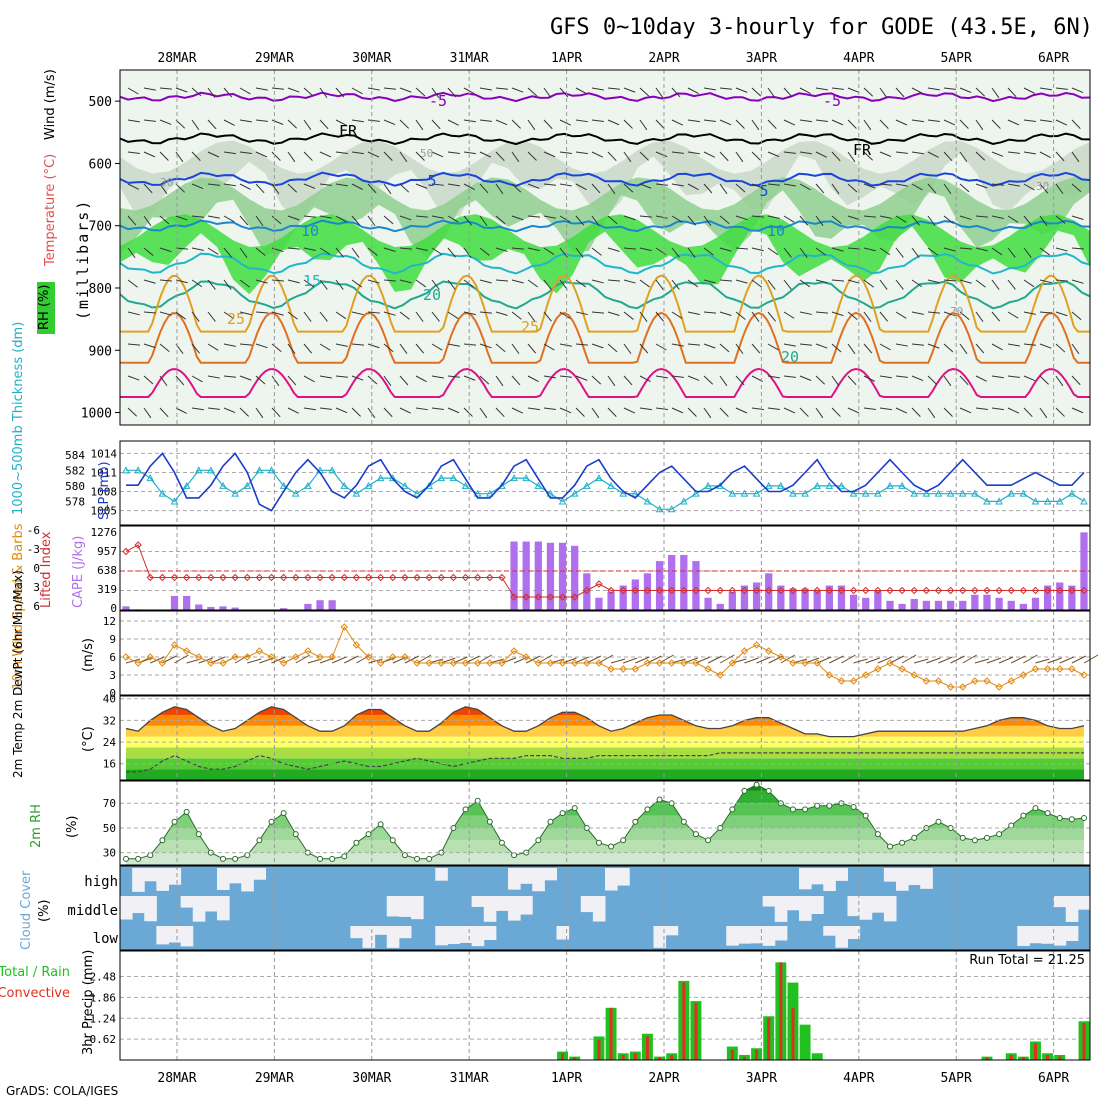 This screenshot has width=1100, height=1100. What do you see at coordinates (103, 1018) in the screenshot?
I see `precip-tick: 1.24` at bounding box center [103, 1018].